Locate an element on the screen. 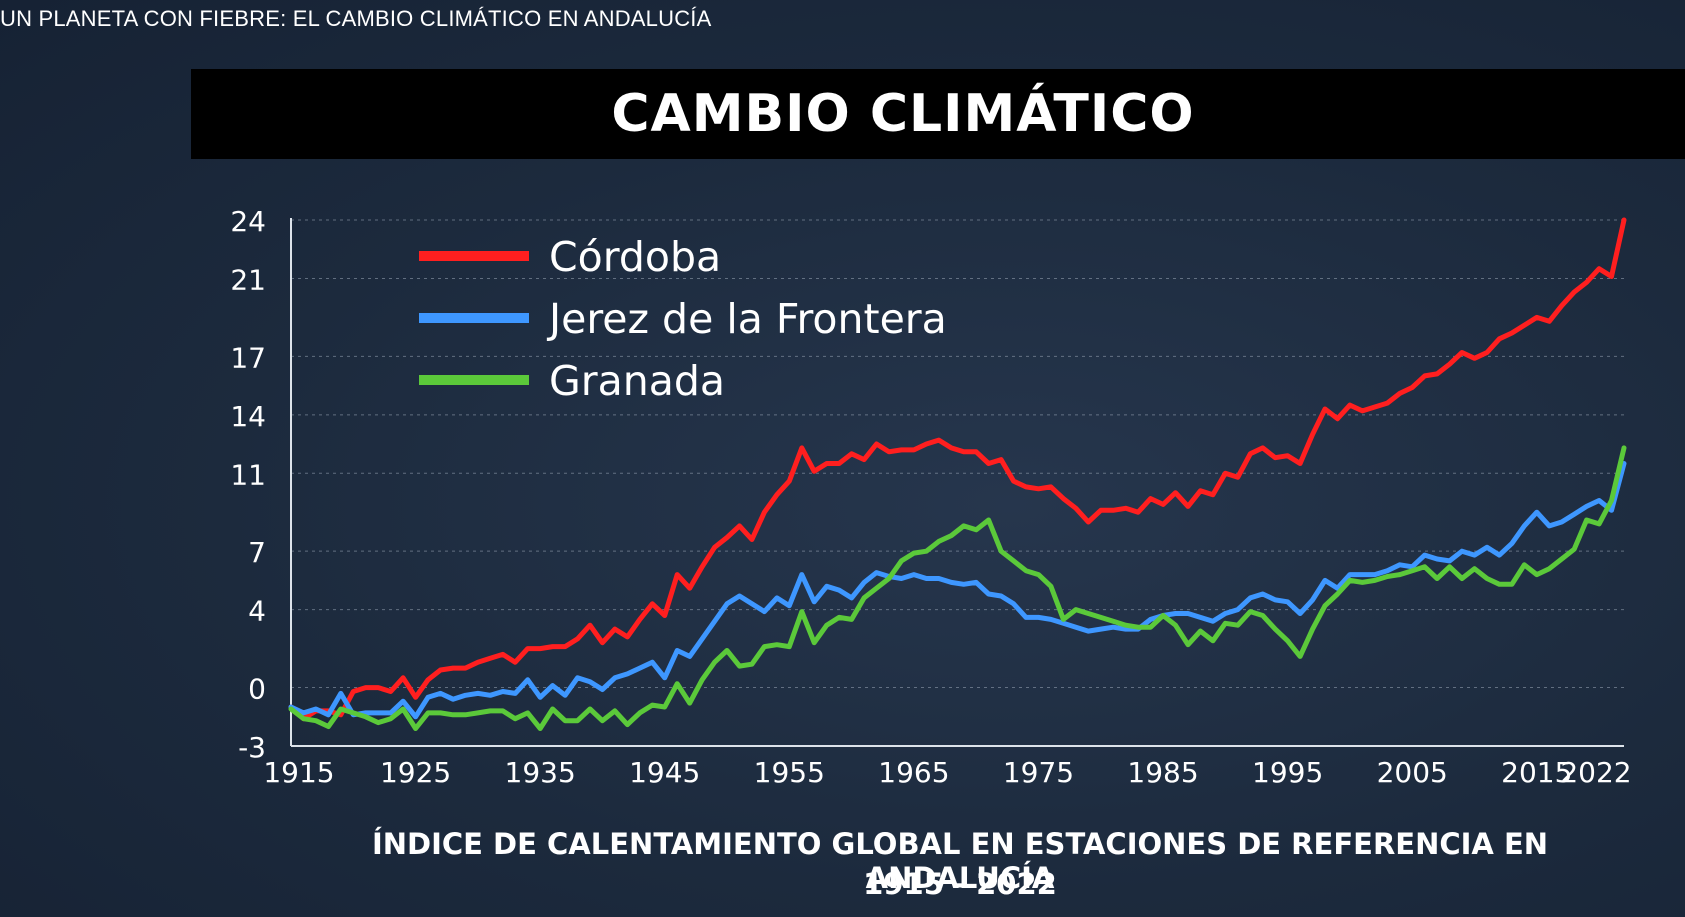 The width and height of the screenshot is (1685, 917). x-tick-label: 2015 is located at coordinates (1536, 772).